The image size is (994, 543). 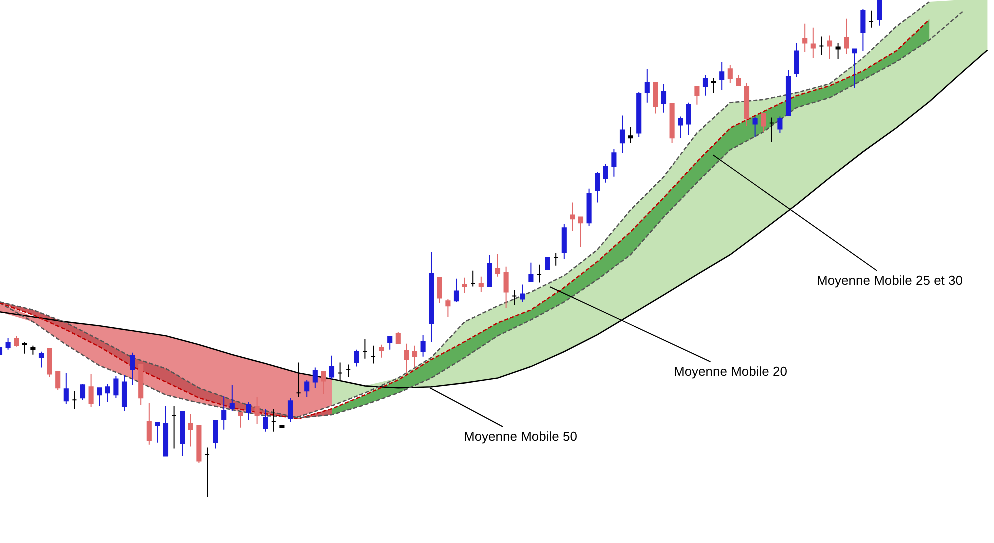 I want to click on annotation: Moyenne Mobile 50, so click(x=521, y=436).